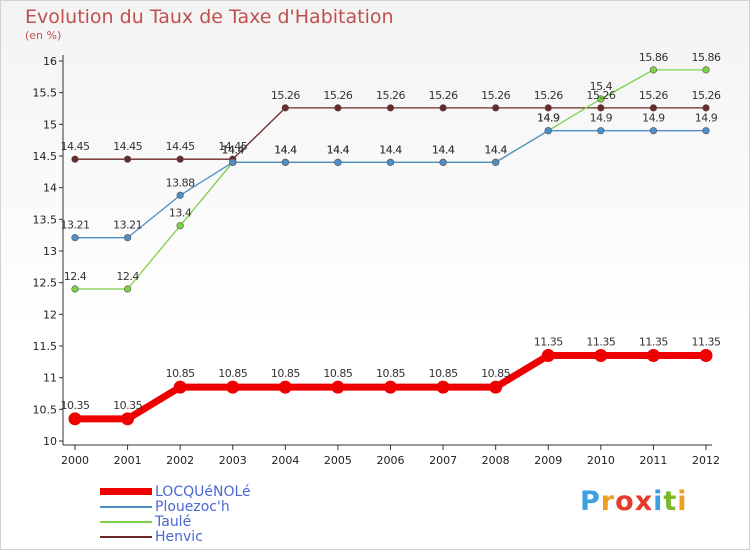  Describe the element at coordinates (175, 537) in the screenshot. I see `legend-item: Henvic` at that location.